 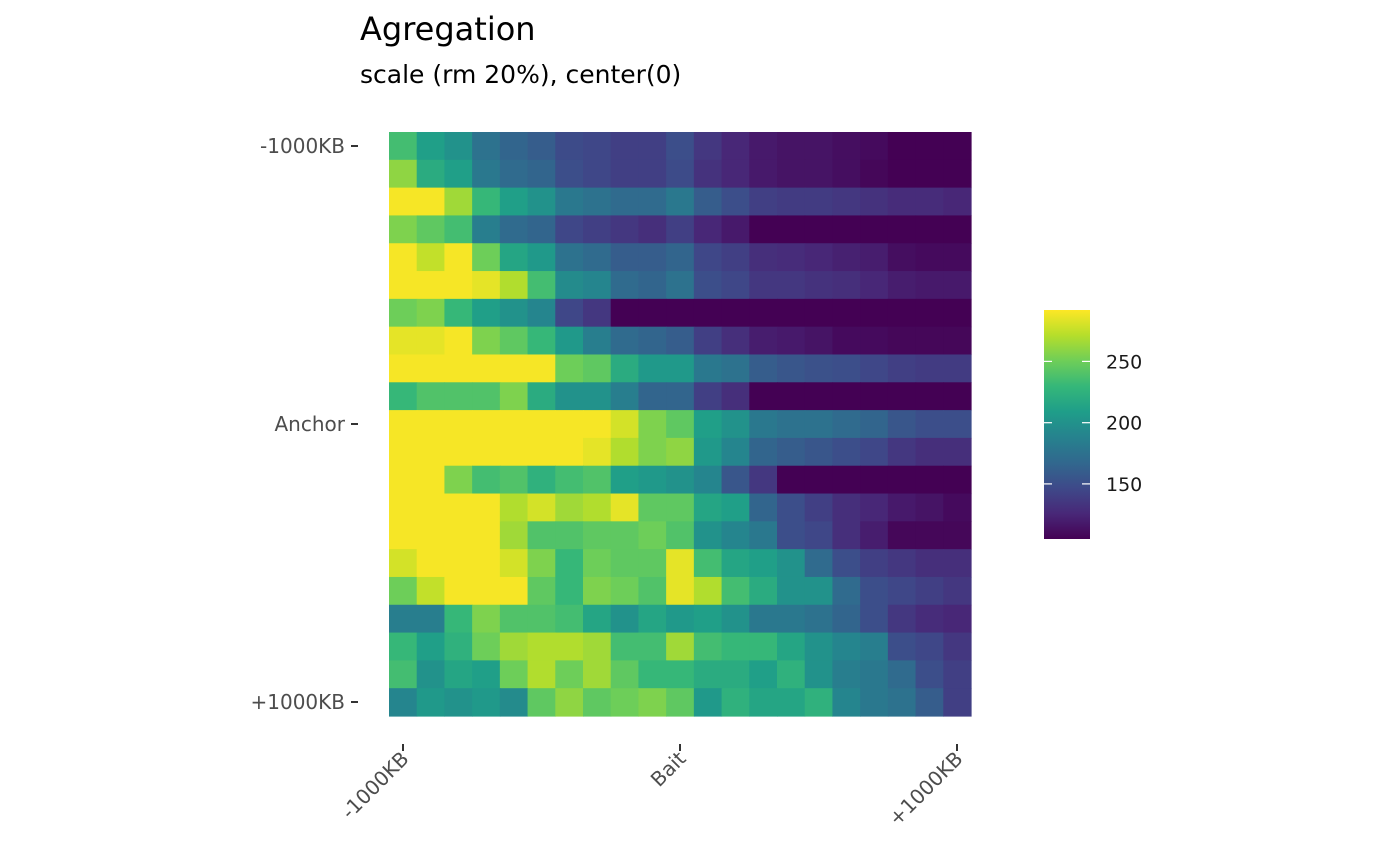 What do you see at coordinates (304, 424) in the screenshot?
I see `y-axis: -1000KB Anchor +1000KB` at bounding box center [304, 424].